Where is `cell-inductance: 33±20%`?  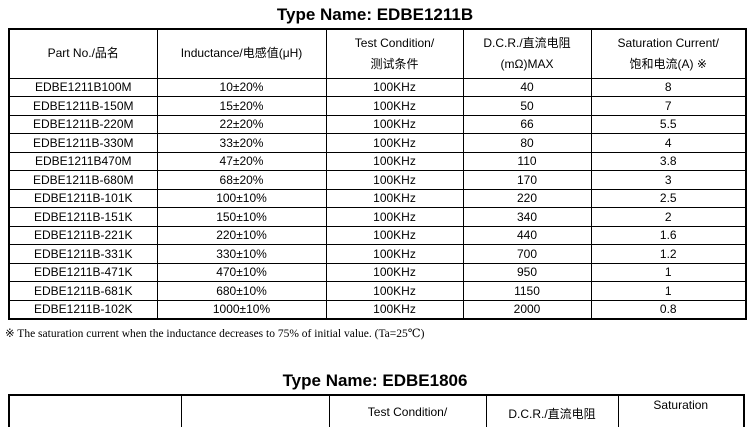
cell-inductance: 33±20% is located at coordinates (241, 143).